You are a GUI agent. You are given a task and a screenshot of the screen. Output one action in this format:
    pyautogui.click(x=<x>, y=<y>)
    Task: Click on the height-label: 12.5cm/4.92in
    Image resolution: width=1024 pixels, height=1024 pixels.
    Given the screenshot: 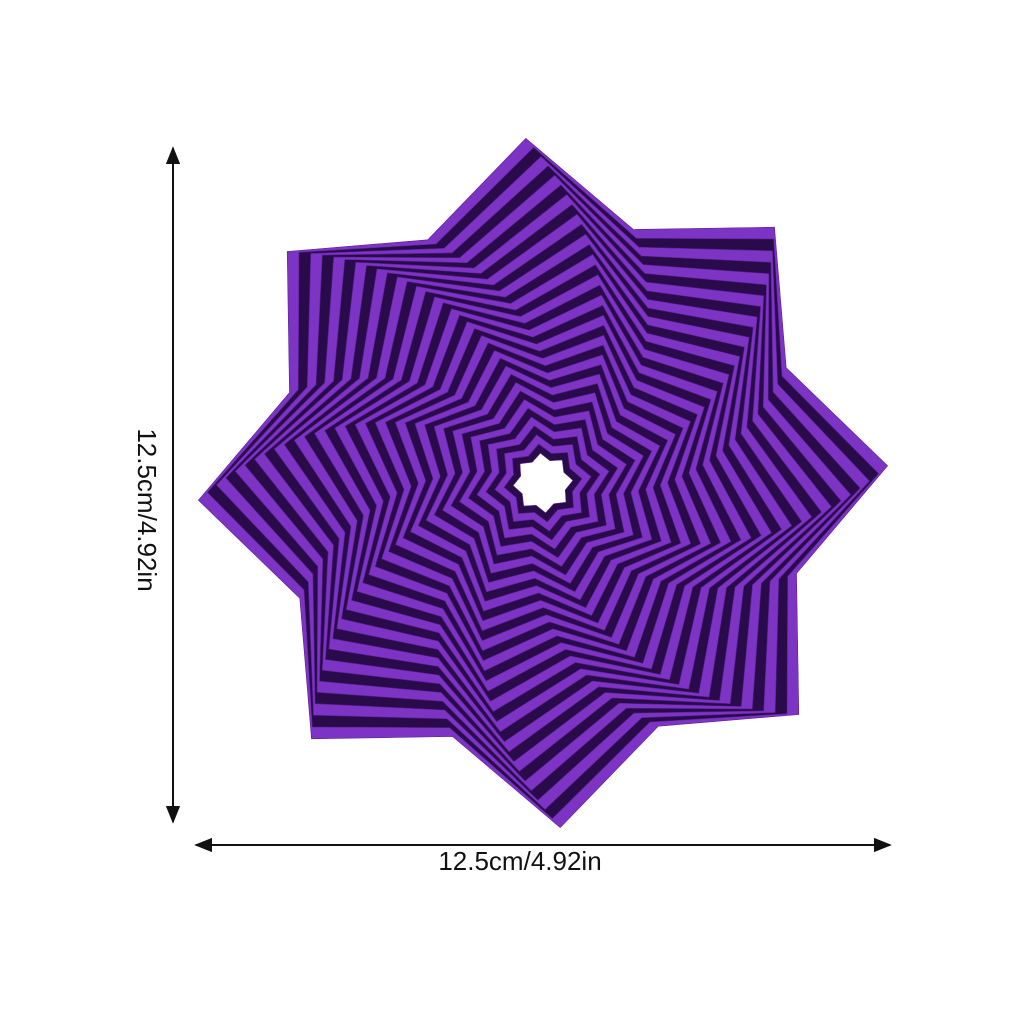 What is the action you would take?
    pyautogui.click(x=147, y=509)
    